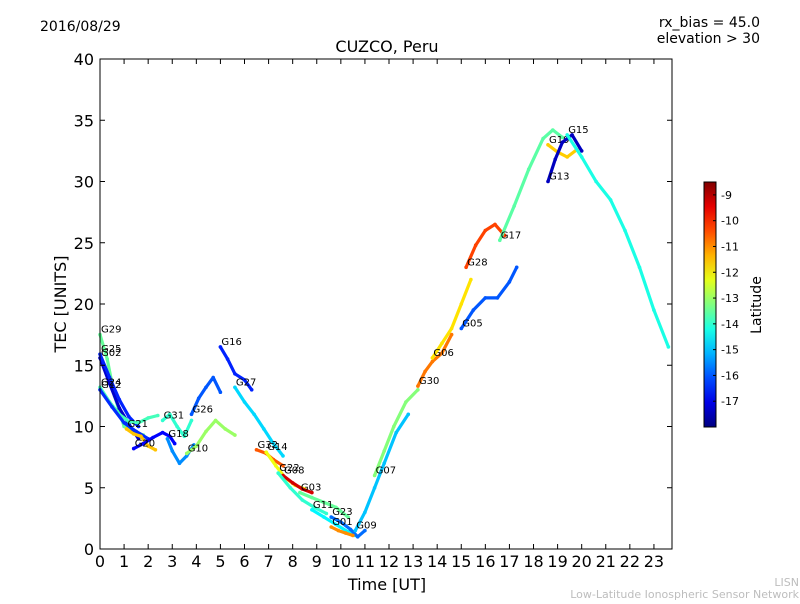 The image size is (800, 604). Describe the element at coordinates (277, 447) in the screenshot. I see `series-label: G14` at that location.